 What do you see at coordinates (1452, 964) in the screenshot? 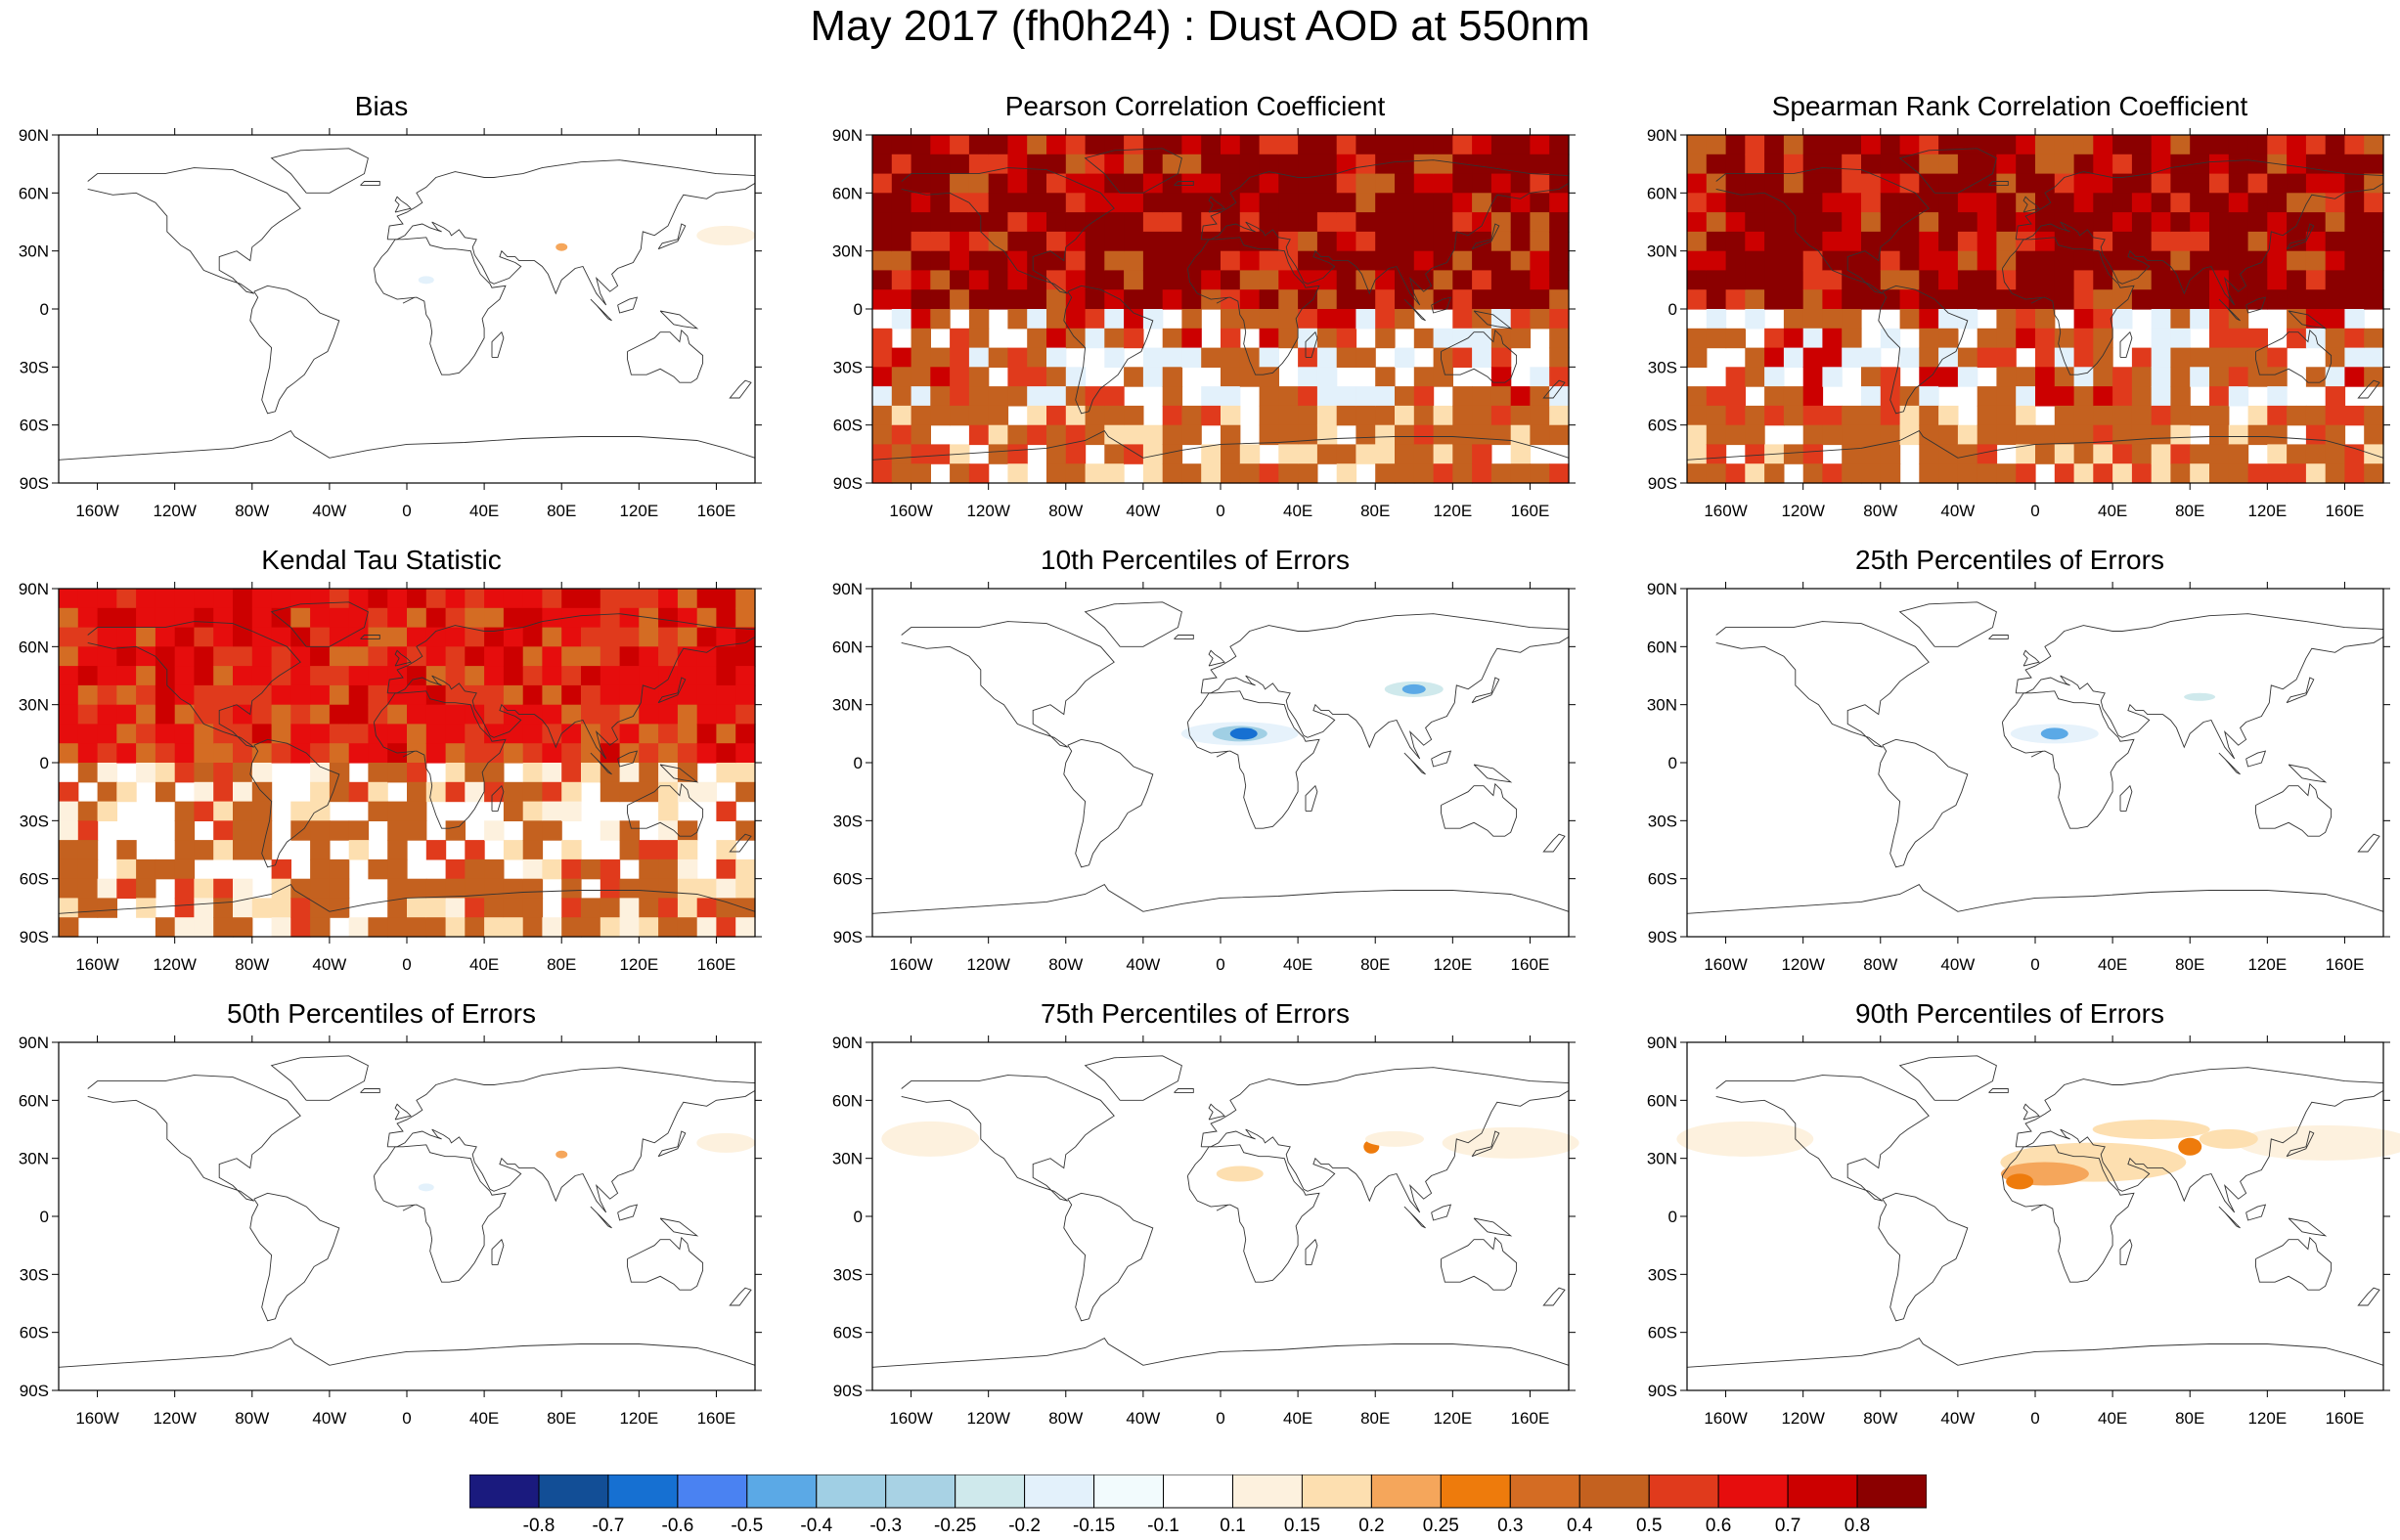
I see `lon-label: 120E` at bounding box center [1452, 964].